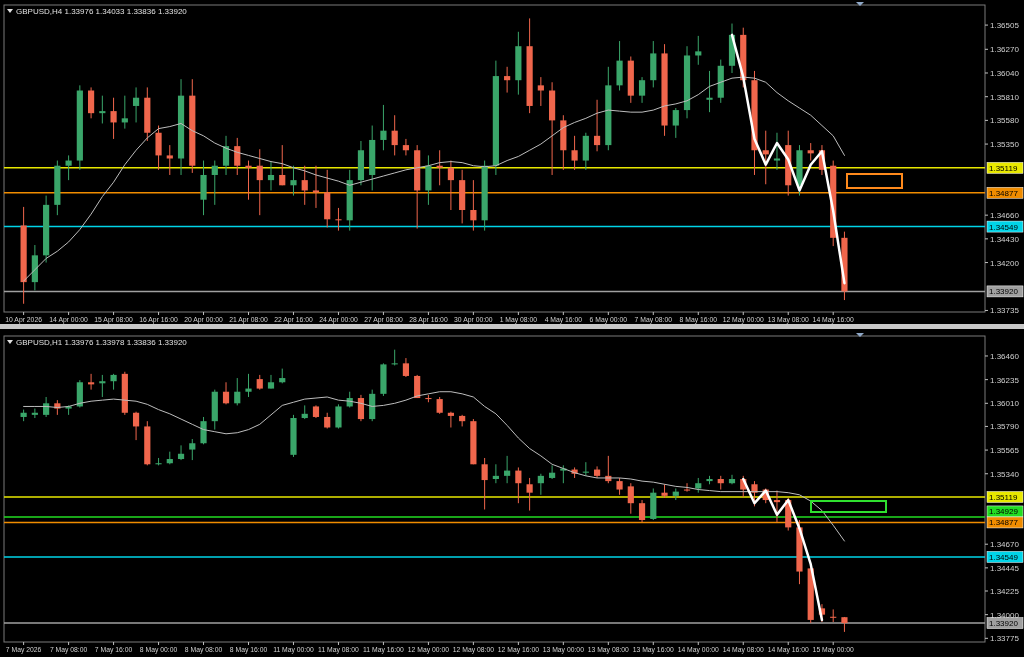 The width and height of the screenshot is (1024, 657). Describe the element at coordinates (1005, 545) in the screenshot. I see `y-tick-label: 1.34670` at that location.